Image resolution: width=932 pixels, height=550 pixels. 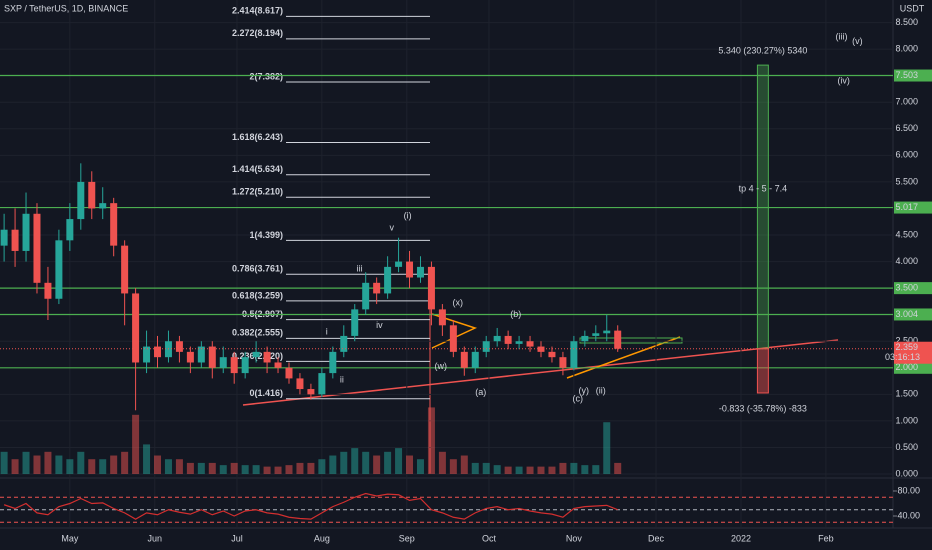 What do you see at coordinates (762, 207) in the screenshot?
I see `measure-profit` at bounding box center [762, 207].